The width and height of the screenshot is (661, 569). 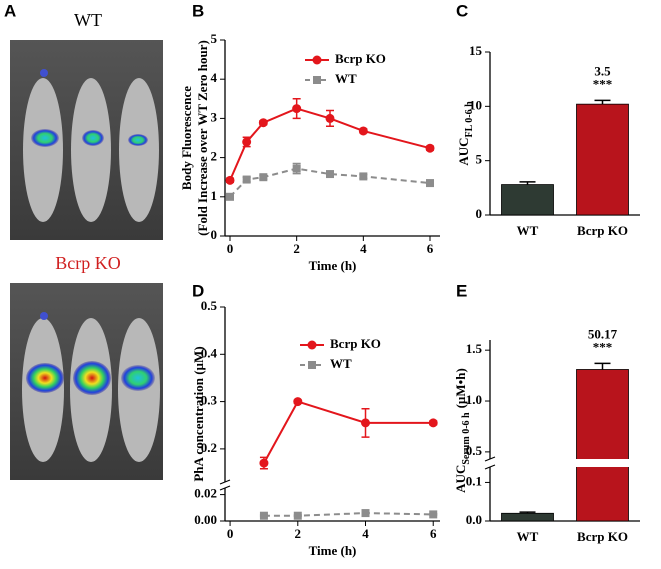 I want to click on annotation: 50.17, so click(x=603, y=333).